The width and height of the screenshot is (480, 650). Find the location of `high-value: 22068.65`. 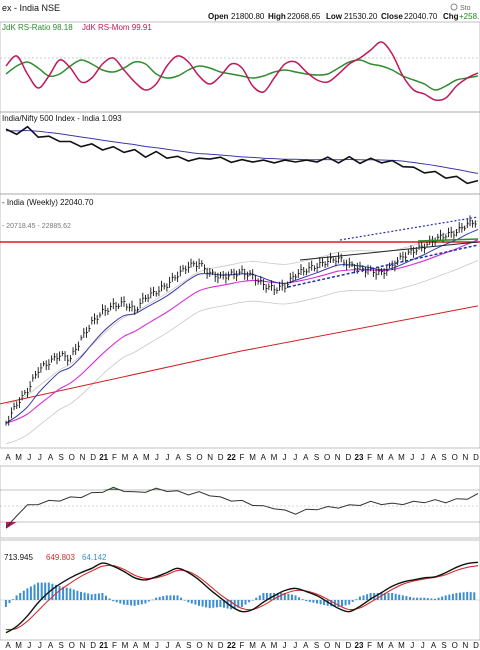

high-value: 22068.65 is located at coordinates (304, 16).